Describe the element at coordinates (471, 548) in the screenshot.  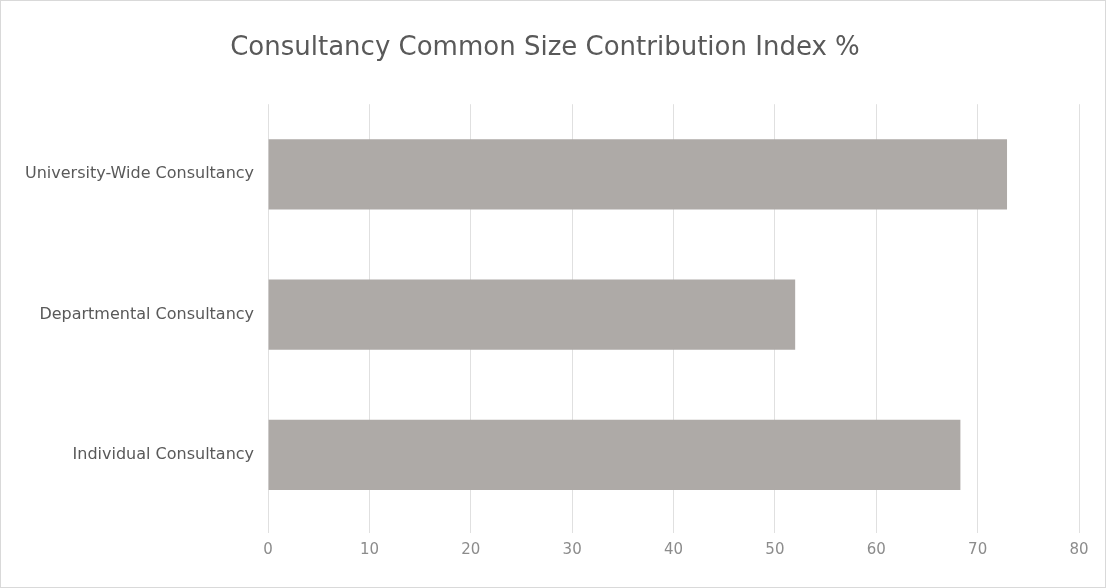
I see `x-tick-label: 20` at that location.